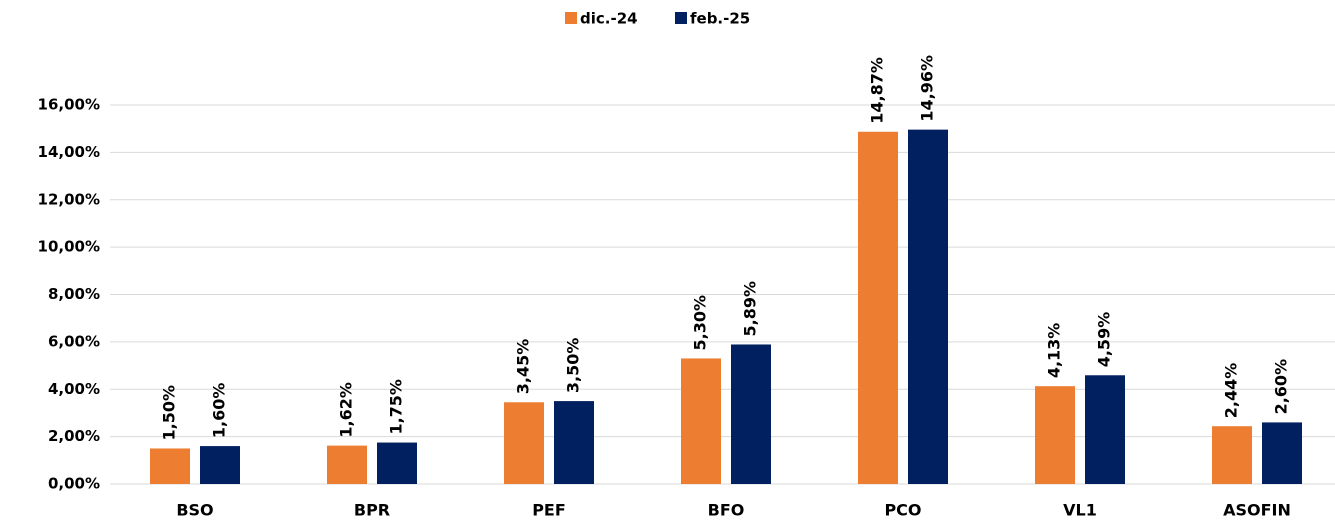  Describe the element at coordinates (69, 199) in the screenshot. I see `y-tick-label: 12,00%` at that location.